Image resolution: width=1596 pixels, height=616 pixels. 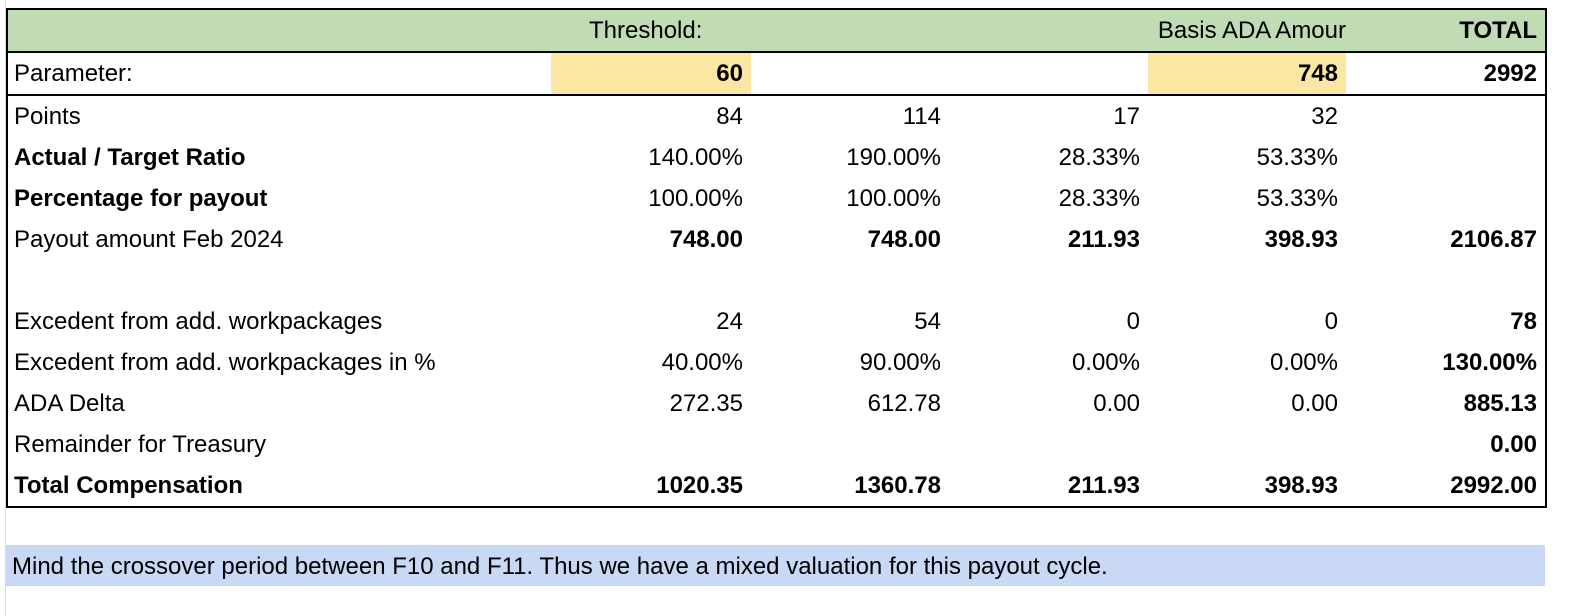 I want to click on basis-label: Basis ADA Amour, so click(x=1247, y=30).